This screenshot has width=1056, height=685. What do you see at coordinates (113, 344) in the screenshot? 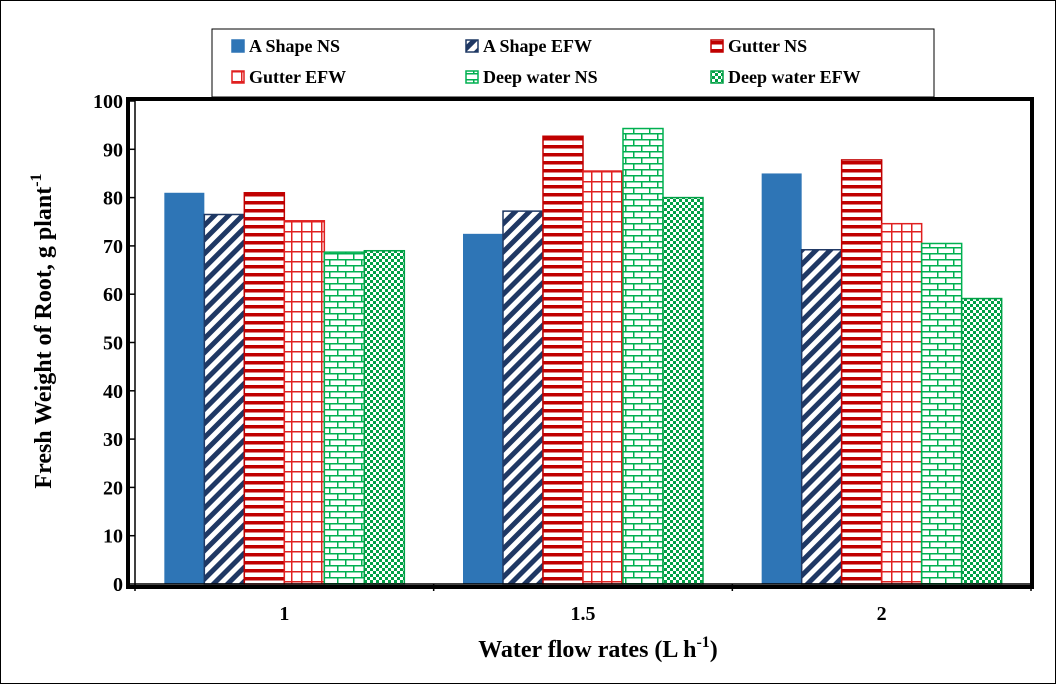
I see `y-tick-label: 50` at bounding box center [113, 344].